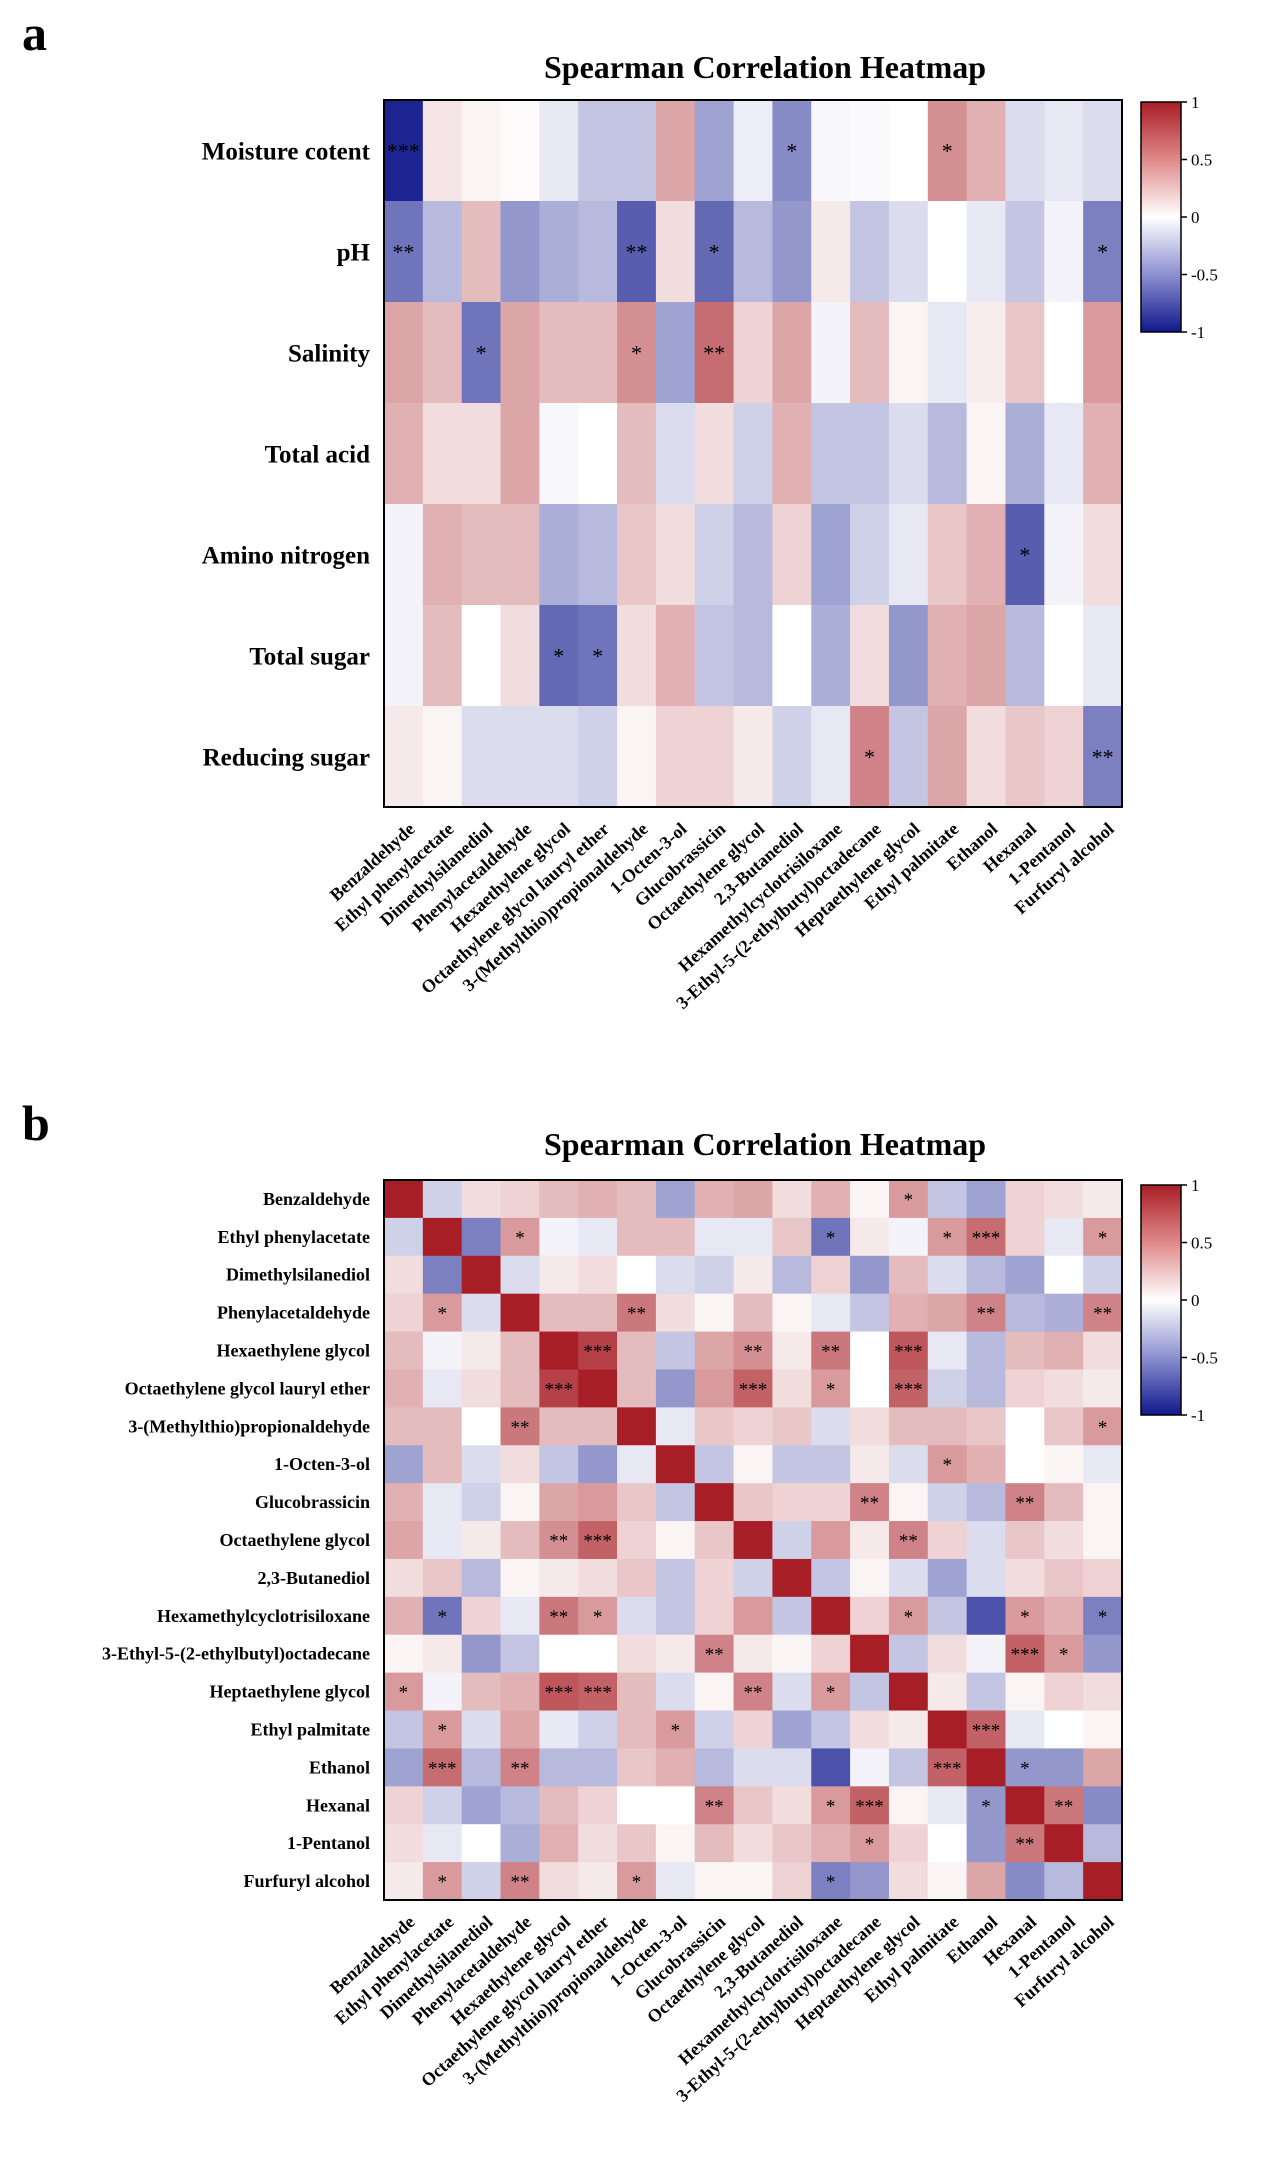 This screenshot has height=2171, width=1275. What do you see at coordinates (947, 1654) in the screenshot?
I see `b-cell-r12-c14` at bounding box center [947, 1654].